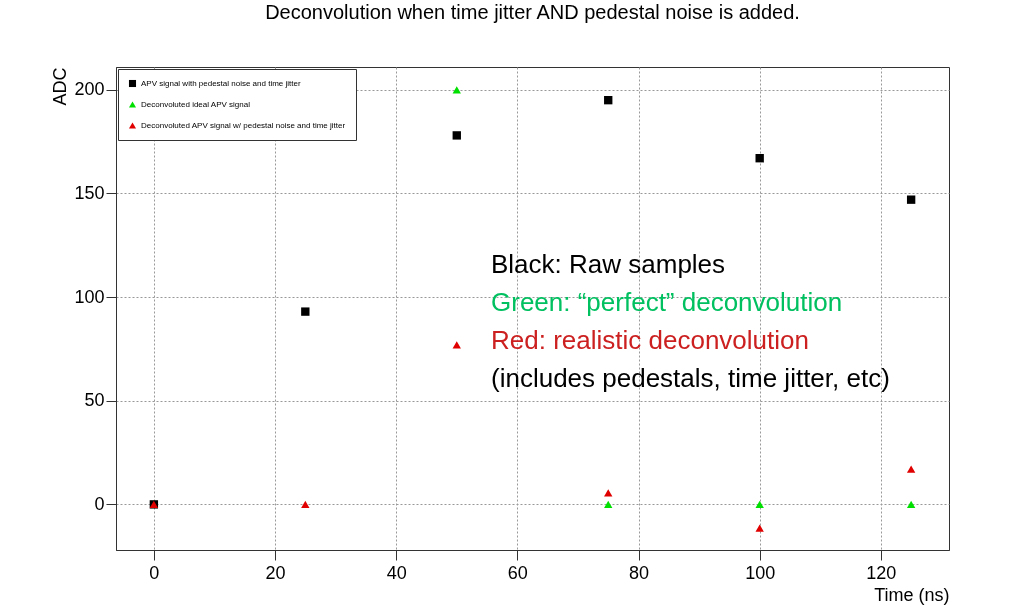 This screenshot has width=1035, height=607. What do you see at coordinates (396, 572) in the screenshot?
I see `x-tick-label: 40` at bounding box center [396, 572].